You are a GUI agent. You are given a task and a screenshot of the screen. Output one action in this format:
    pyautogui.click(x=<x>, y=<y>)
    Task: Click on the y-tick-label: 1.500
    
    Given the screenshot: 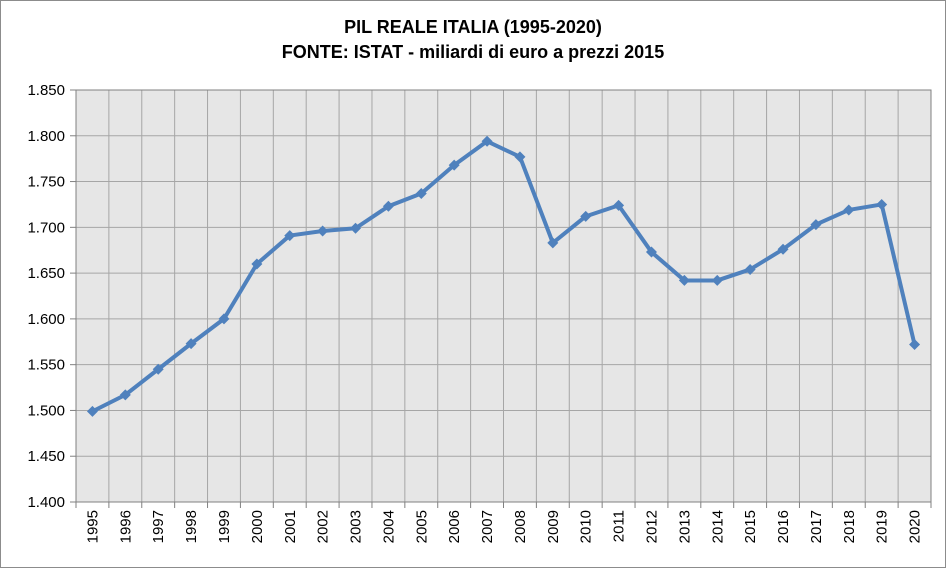 What is the action you would take?
    pyautogui.click(x=46, y=410)
    